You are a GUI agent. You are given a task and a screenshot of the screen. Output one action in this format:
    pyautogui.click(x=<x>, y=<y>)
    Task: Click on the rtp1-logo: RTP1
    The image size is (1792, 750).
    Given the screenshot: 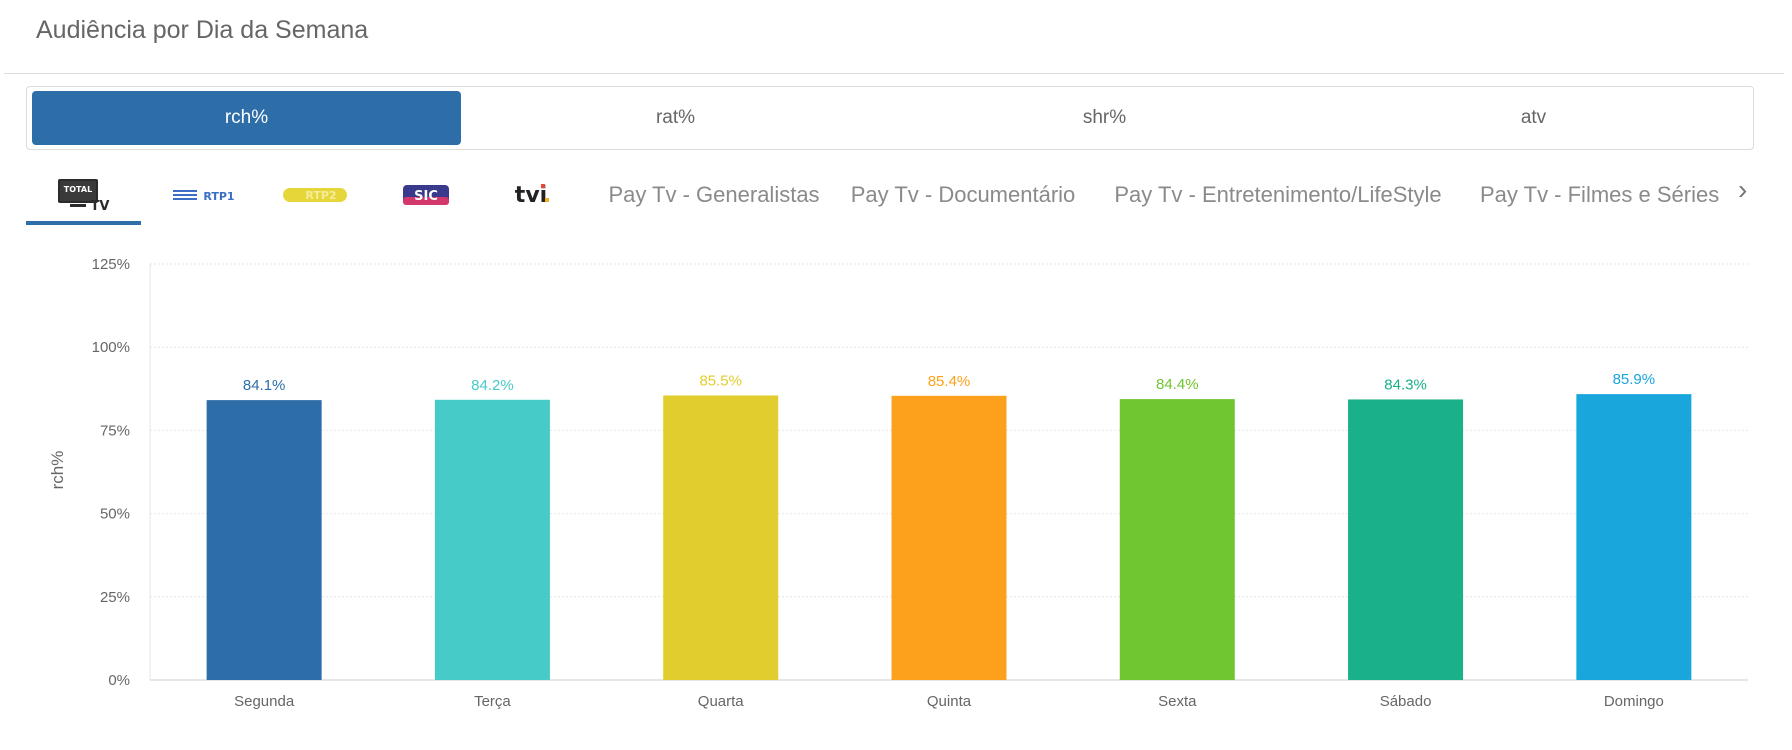 What is the action you would take?
    pyautogui.click(x=204, y=196)
    